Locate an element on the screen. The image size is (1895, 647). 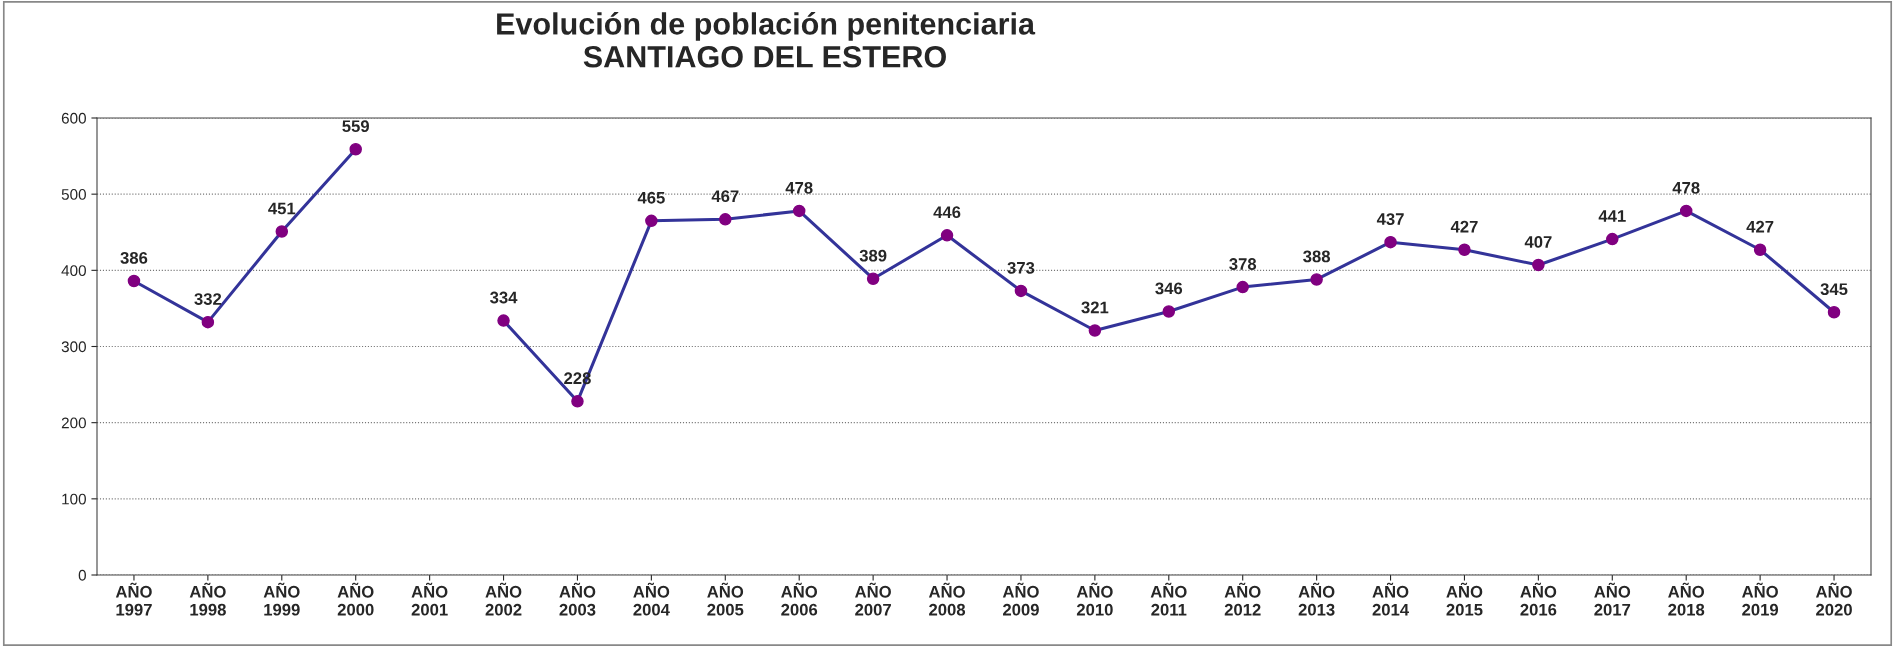
y-tick-label: 400 is located at coordinates (73, 271).